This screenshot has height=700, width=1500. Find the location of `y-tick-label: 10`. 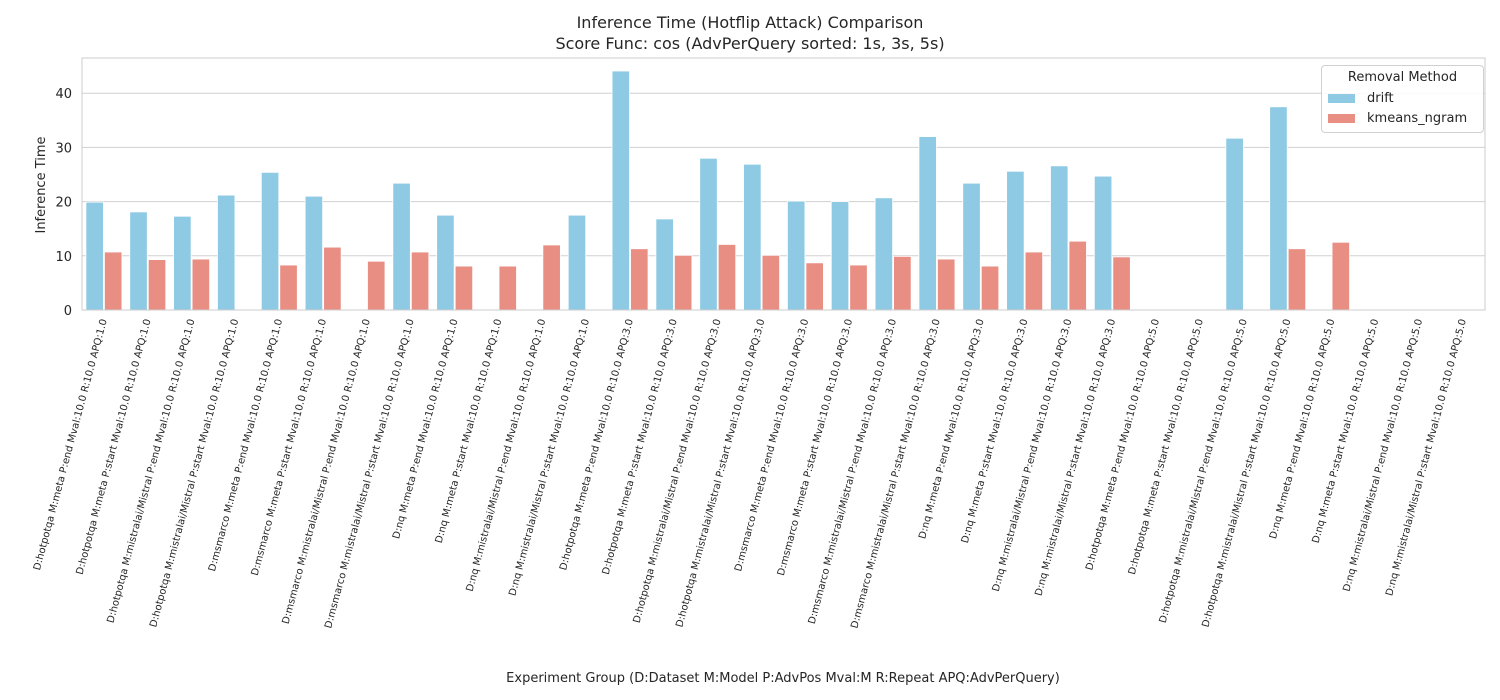

y-tick-label: 10 is located at coordinates (63, 257).